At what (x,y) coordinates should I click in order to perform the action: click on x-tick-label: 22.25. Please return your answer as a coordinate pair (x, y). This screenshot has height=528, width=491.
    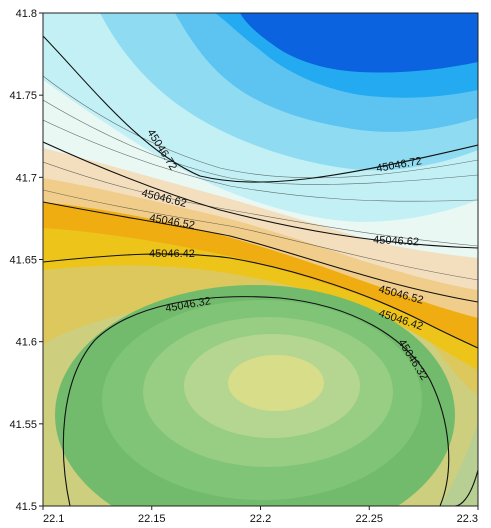
    Looking at the image, I should click on (369, 519).